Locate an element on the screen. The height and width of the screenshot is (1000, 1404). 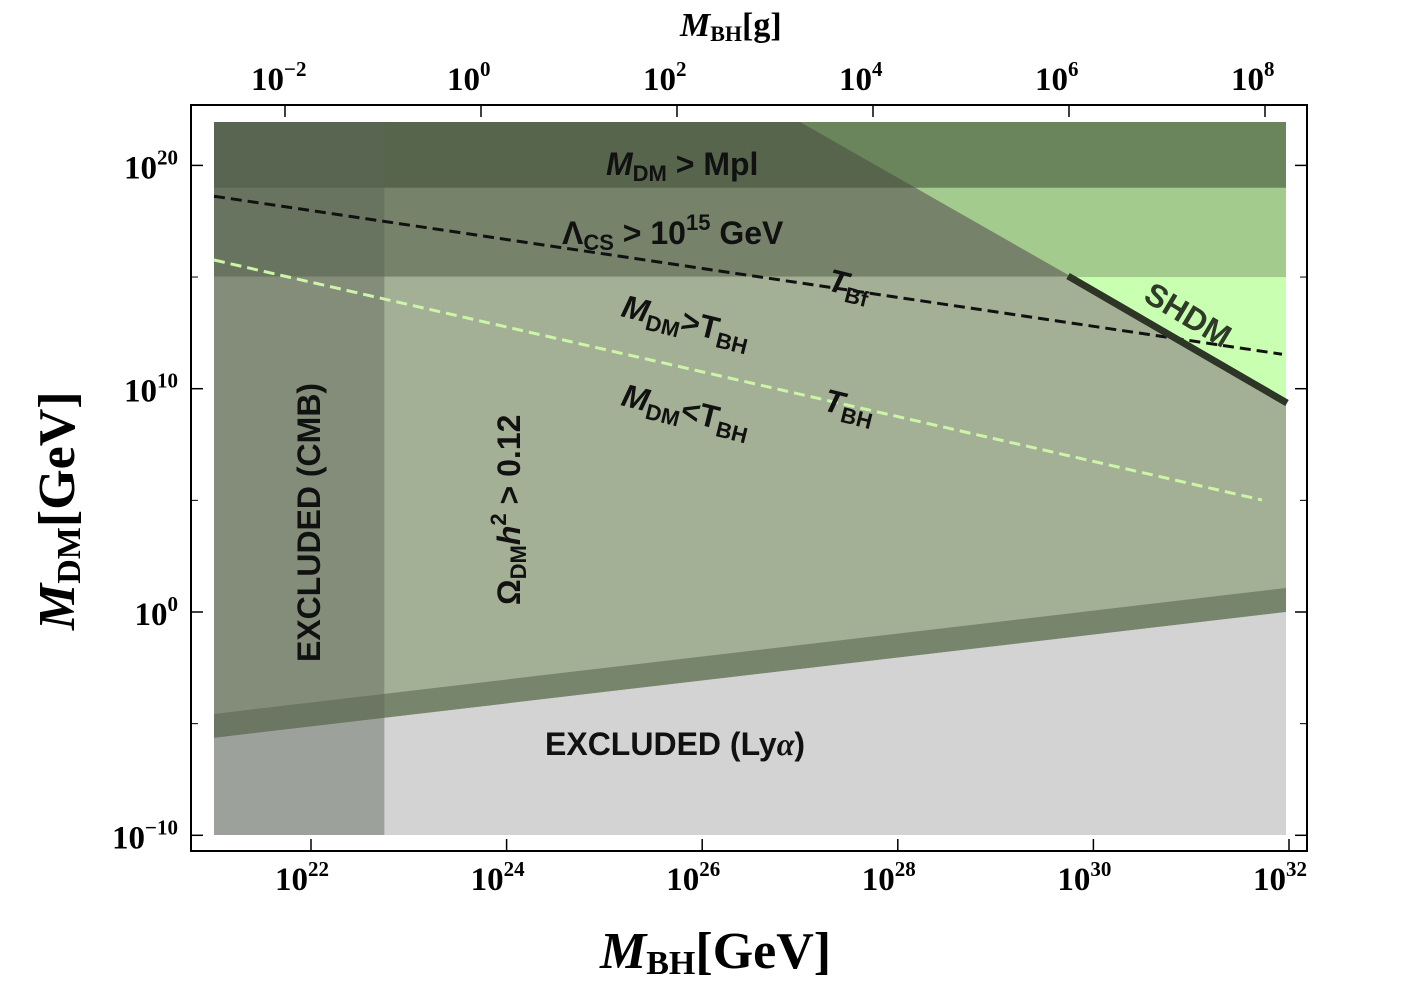
y-tick-label: 1020 is located at coordinates (151, 165).